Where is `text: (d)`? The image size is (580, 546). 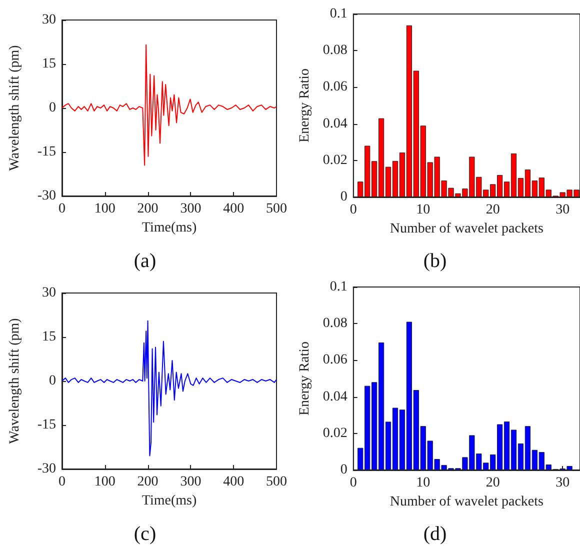
text: (d) is located at coordinates (435, 534).